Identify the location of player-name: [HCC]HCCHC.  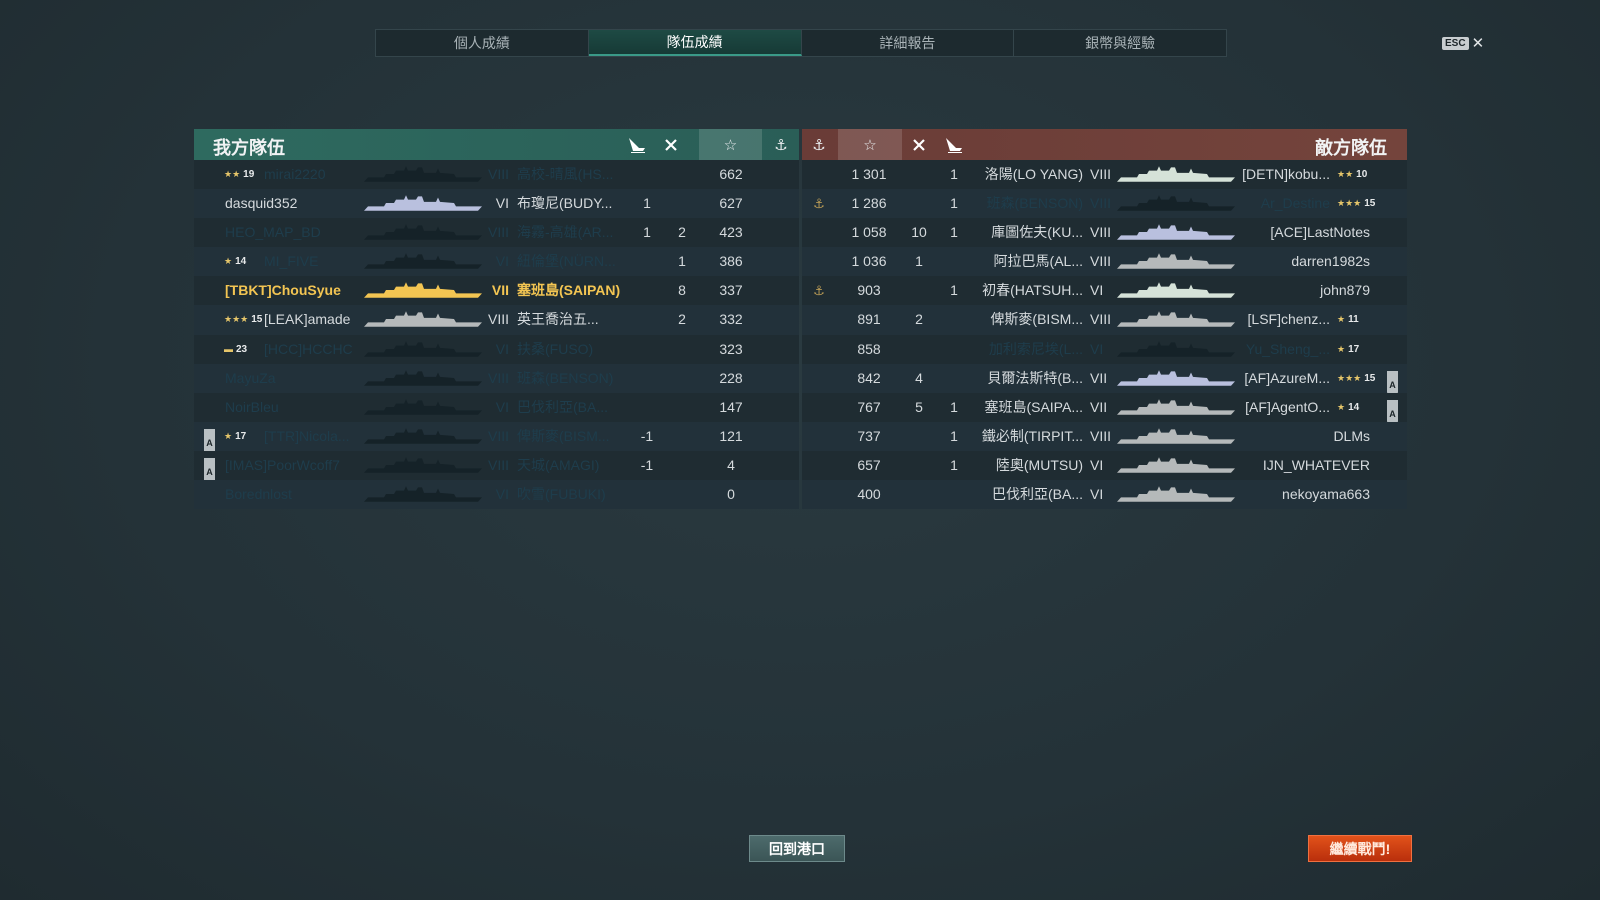
(308, 348).